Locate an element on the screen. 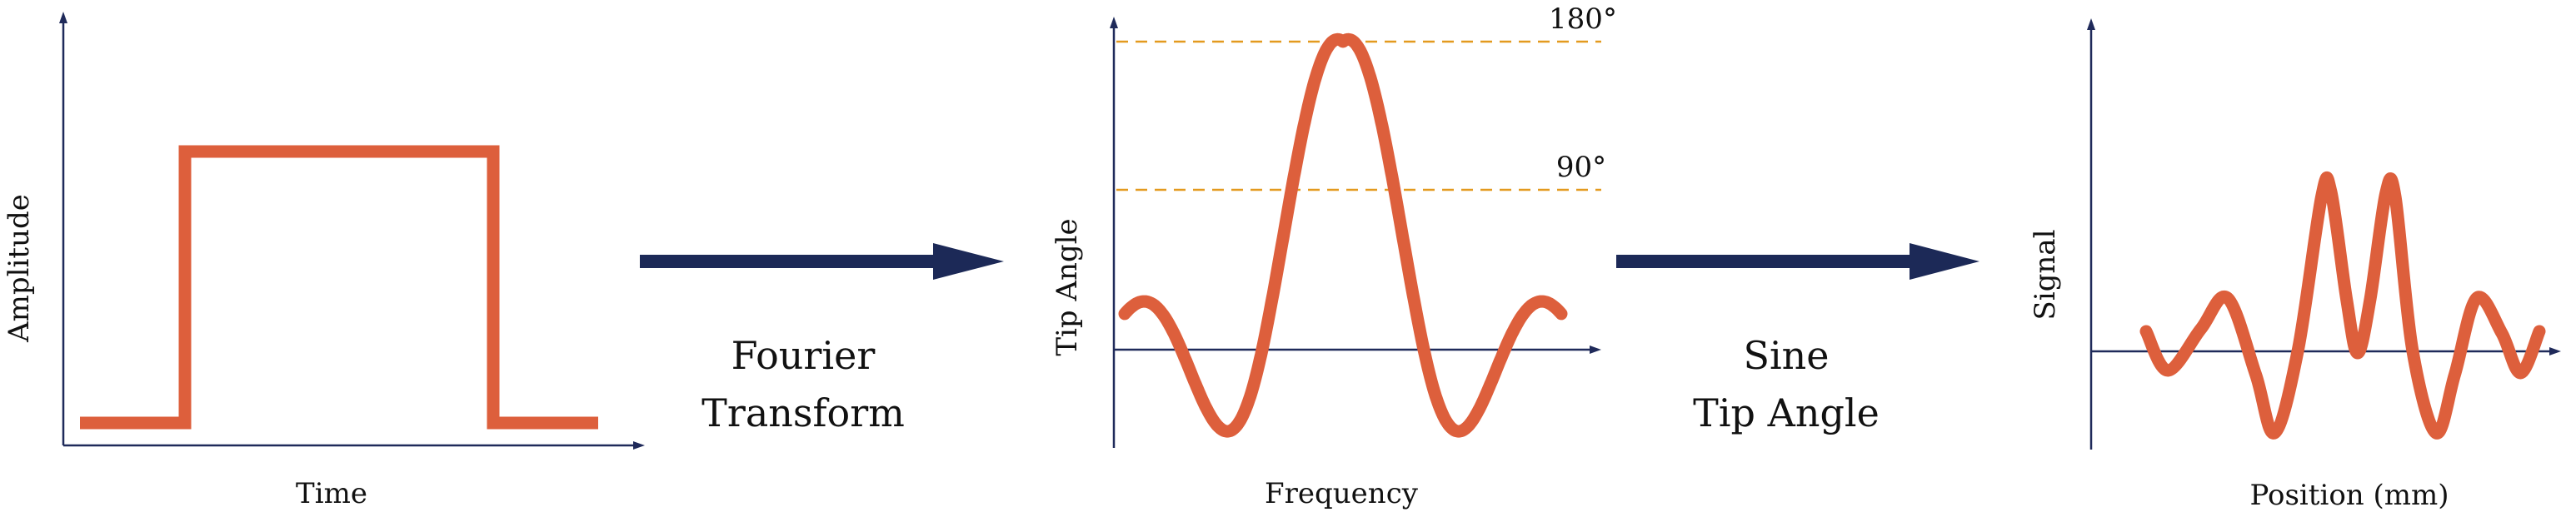  freq-y-axis-arrowhead is located at coordinates (1114, 22).